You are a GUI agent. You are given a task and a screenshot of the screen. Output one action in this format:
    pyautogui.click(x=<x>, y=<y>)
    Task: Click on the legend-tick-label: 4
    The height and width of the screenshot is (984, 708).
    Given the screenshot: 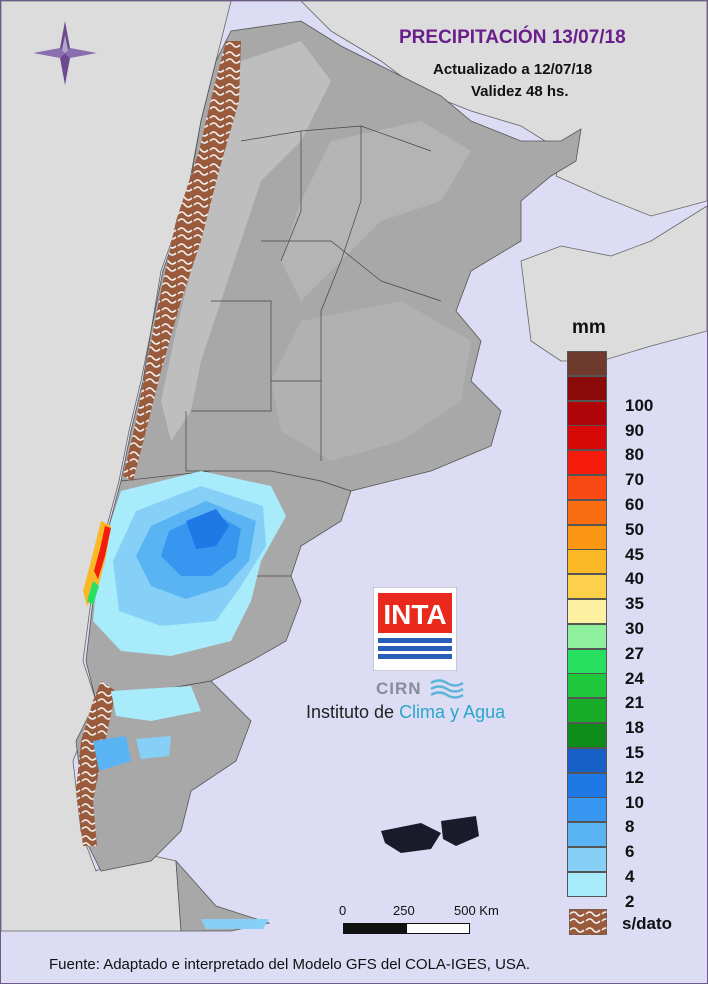 What is the action you would take?
    pyautogui.click(x=630, y=876)
    